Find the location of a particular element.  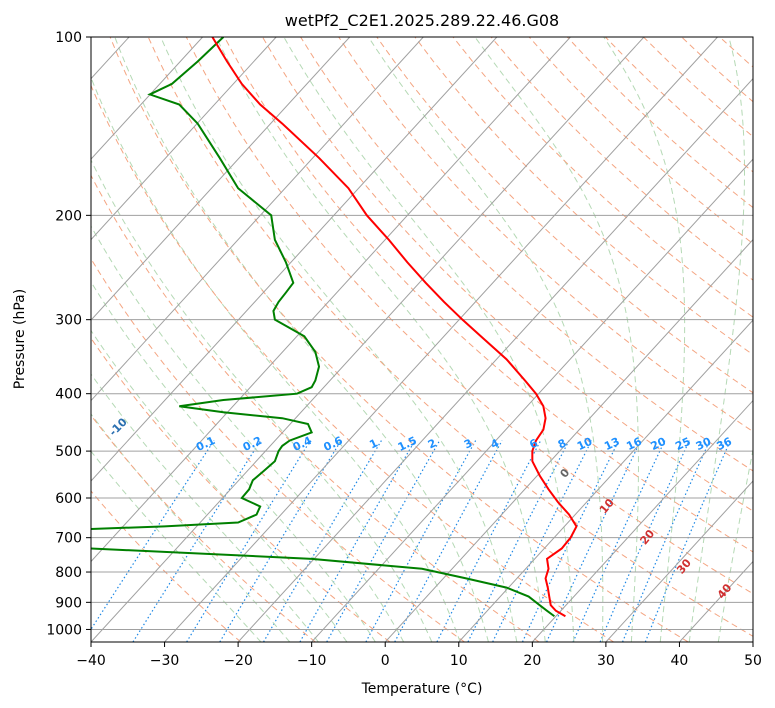

y-tick-label: 1000 is located at coordinates (64, 630).